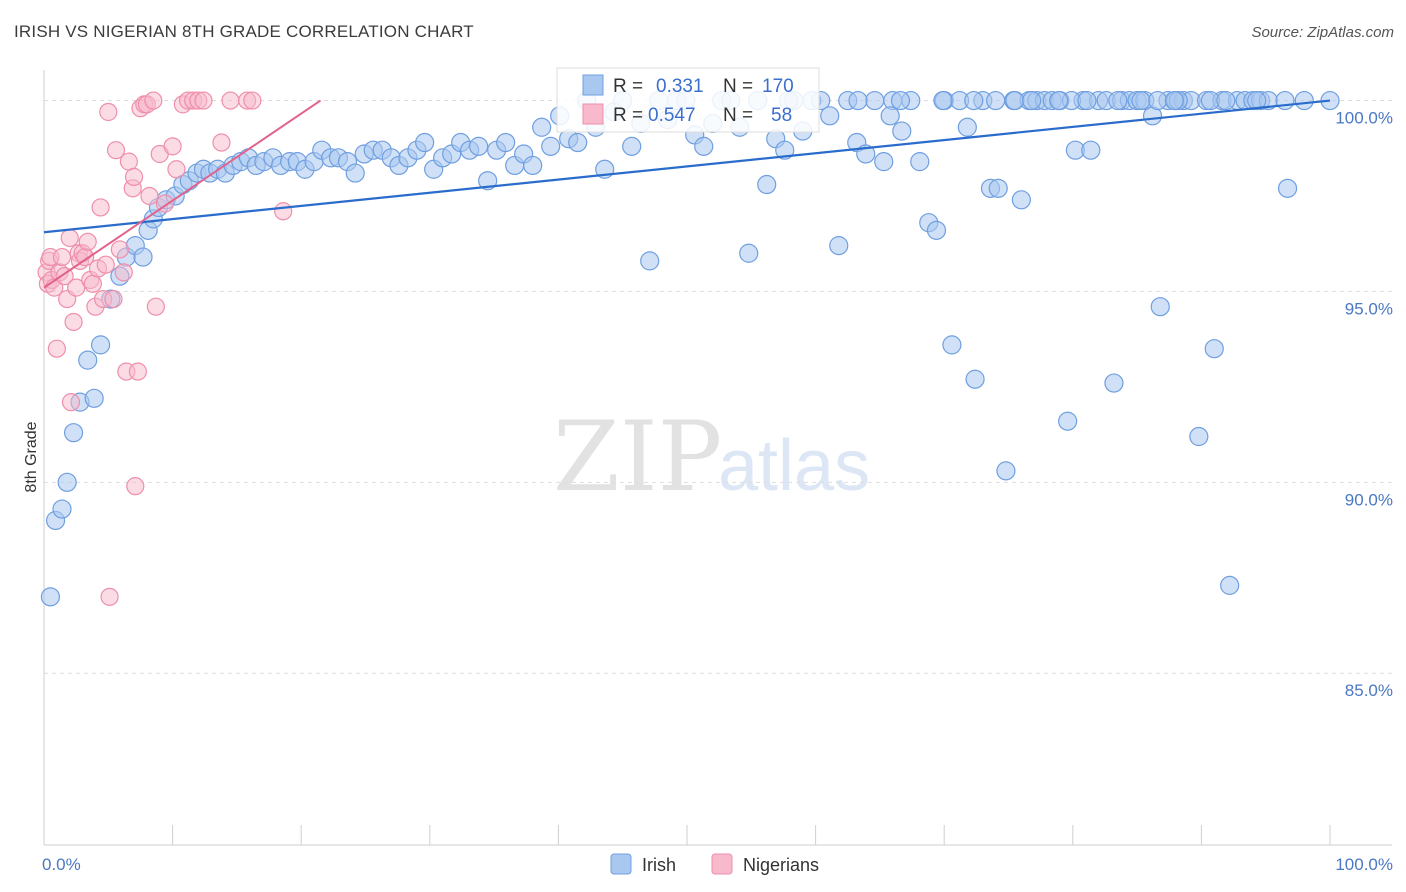 This screenshot has height=892, width=1406. What do you see at coordinates (1369, 690) in the screenshot?
I see `y-tick-label: 85.0%` at bounding box center [1369, 690].